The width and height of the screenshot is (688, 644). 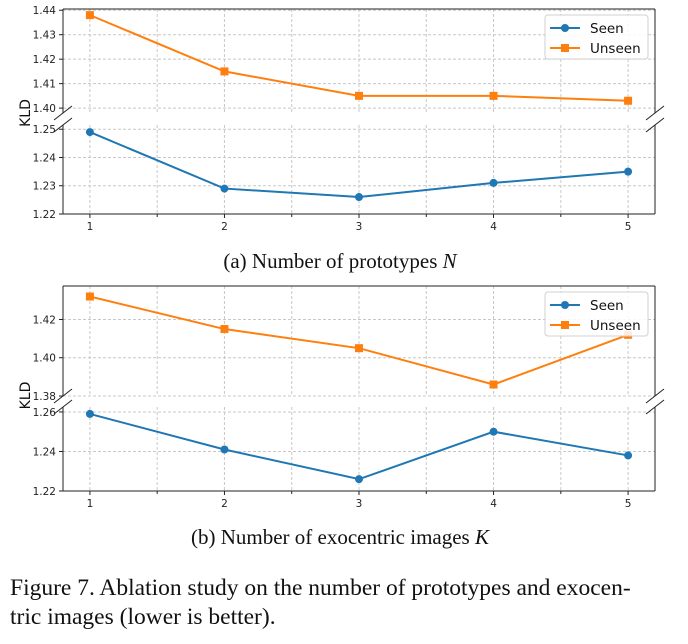 What do you see at coordinates (332, 261) in the screenshot?
I see `subcaption-text: (a) Number of prototypes` at bounding box center [332, 261].